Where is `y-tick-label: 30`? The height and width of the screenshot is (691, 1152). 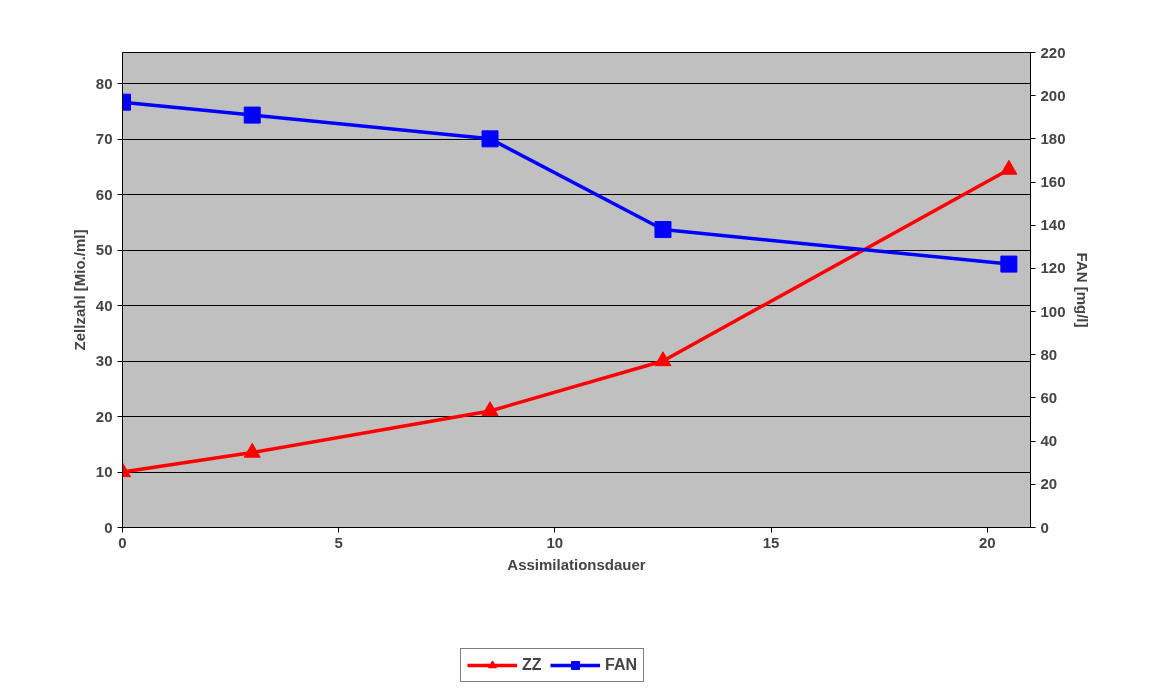
y-tick-label: 30 is located at coordinates (104, 361).